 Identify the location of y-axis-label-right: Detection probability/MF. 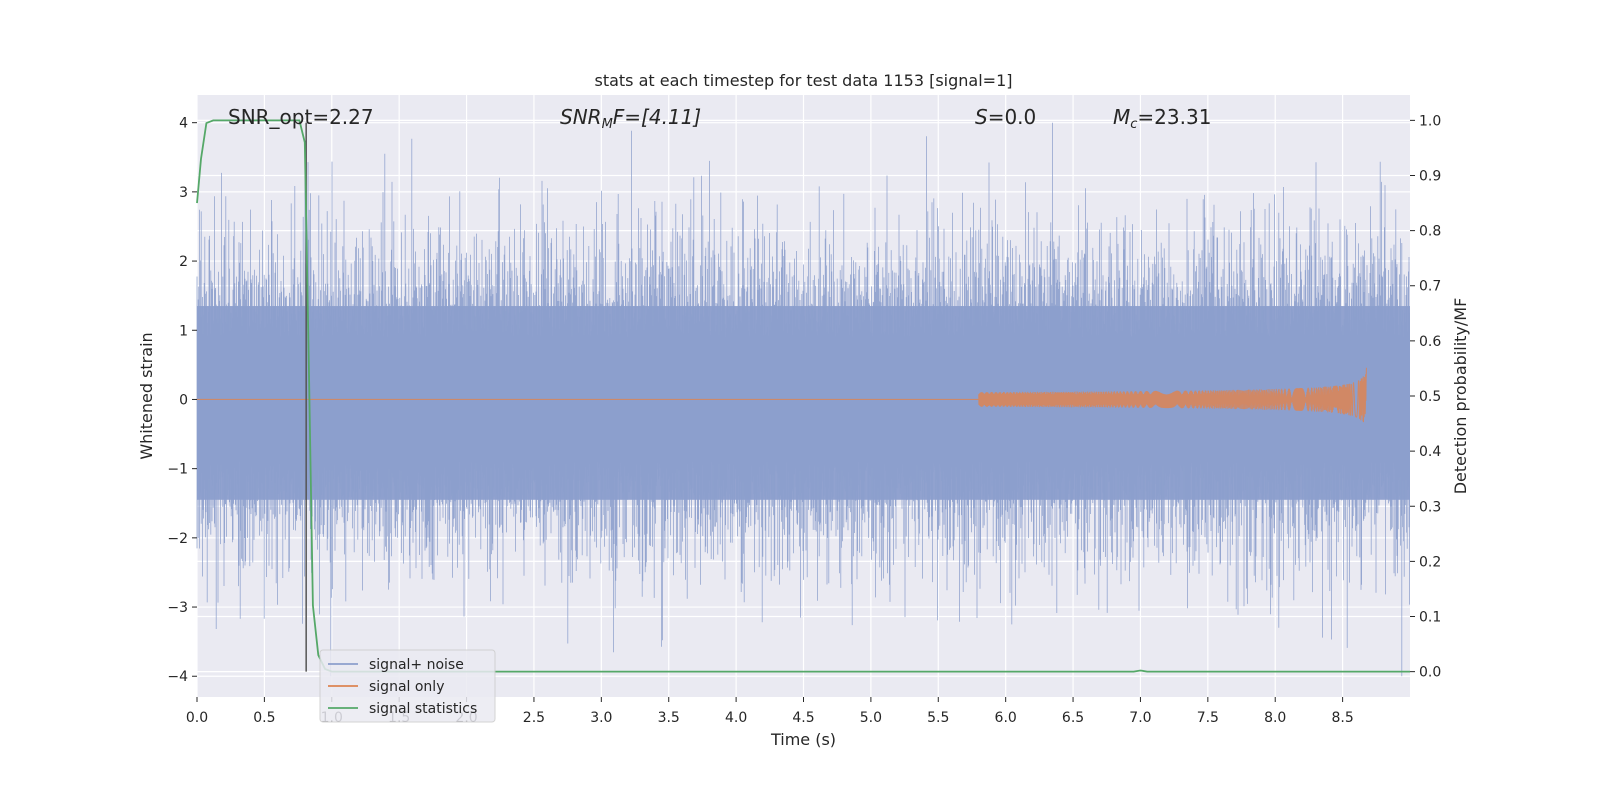
(1460, 396).